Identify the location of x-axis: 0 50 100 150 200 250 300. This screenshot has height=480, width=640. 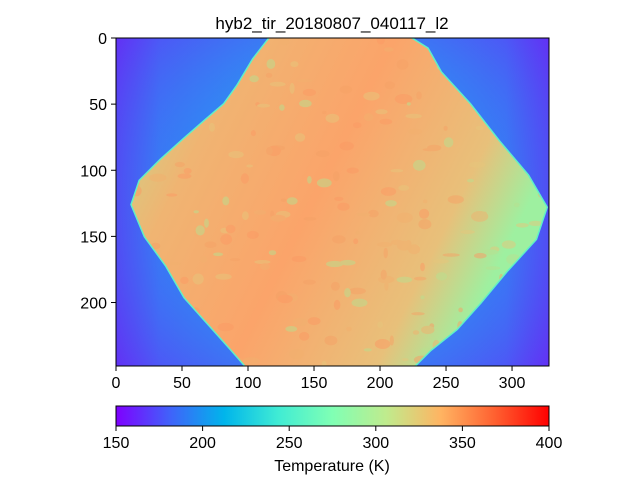
(319, 379).